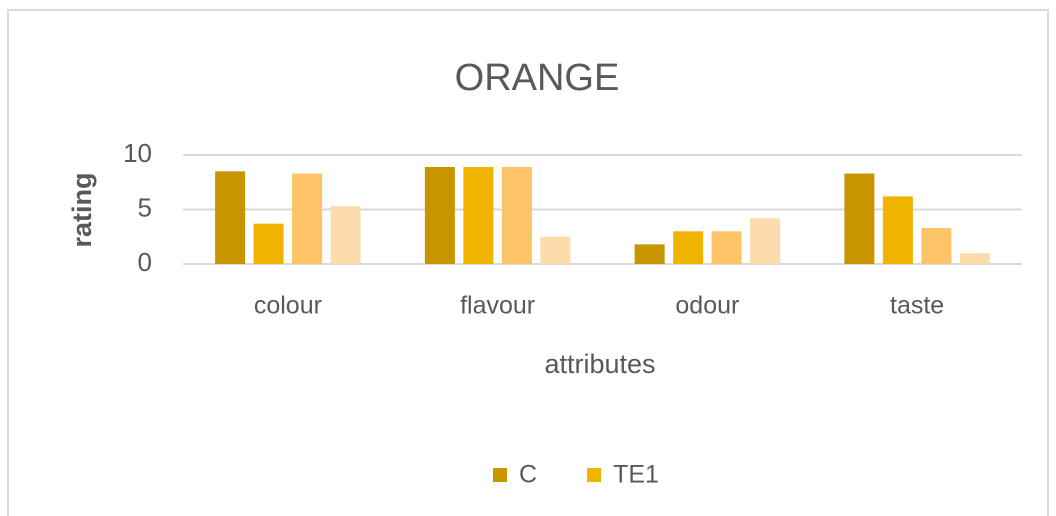 The image size is (1056, 516). I want to click on legend-label: TE1, so click(636, 475).